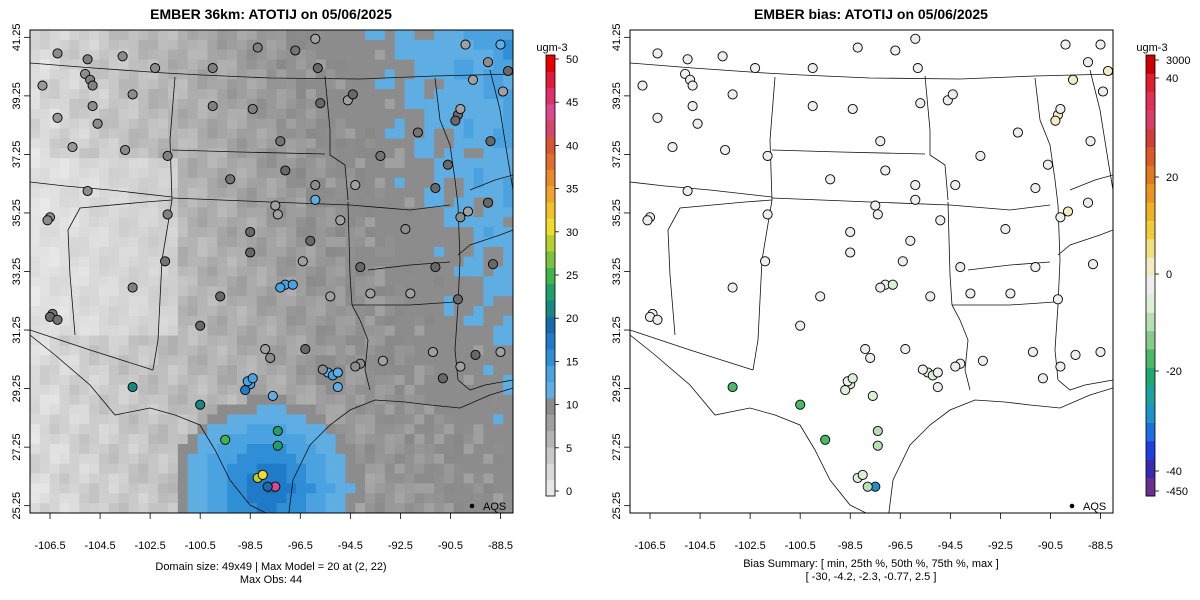 The image size is (1200, 600). What do you see at coordinates (1169, 275) in the screenshot?
I see `colorbar-tick-label: 0` at bounding box center [1169, 275].